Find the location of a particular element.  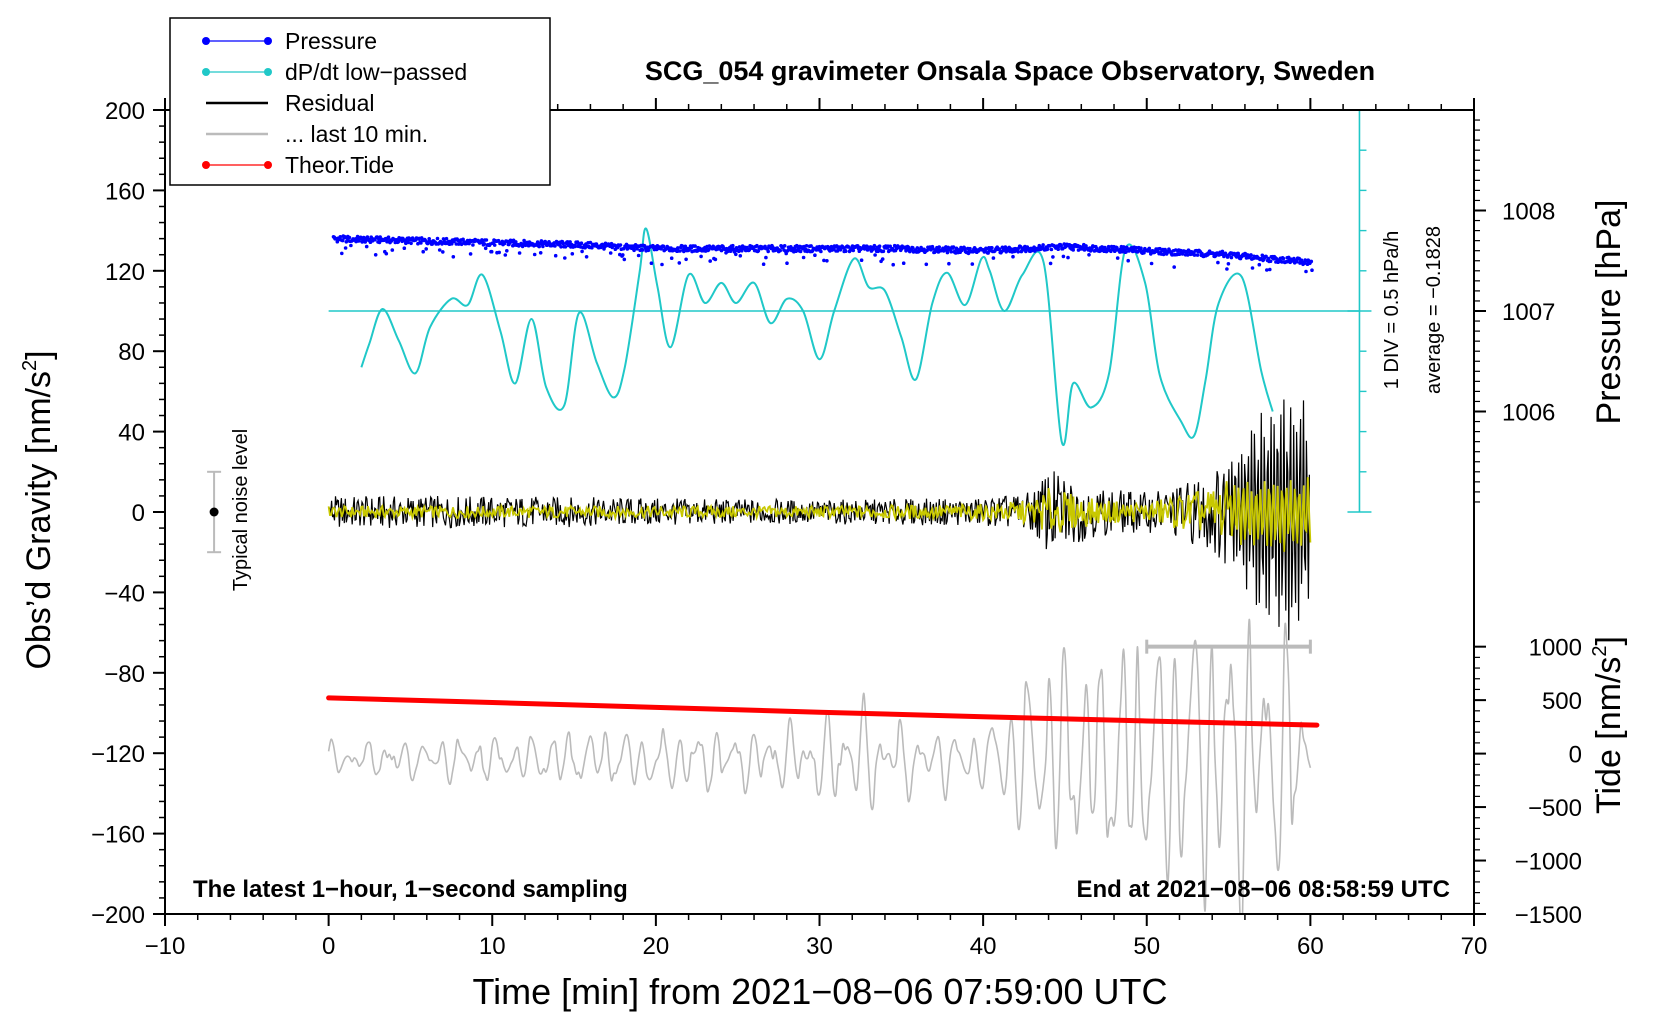

x-tick-label: 60 is located at coordinates (1310, 946).